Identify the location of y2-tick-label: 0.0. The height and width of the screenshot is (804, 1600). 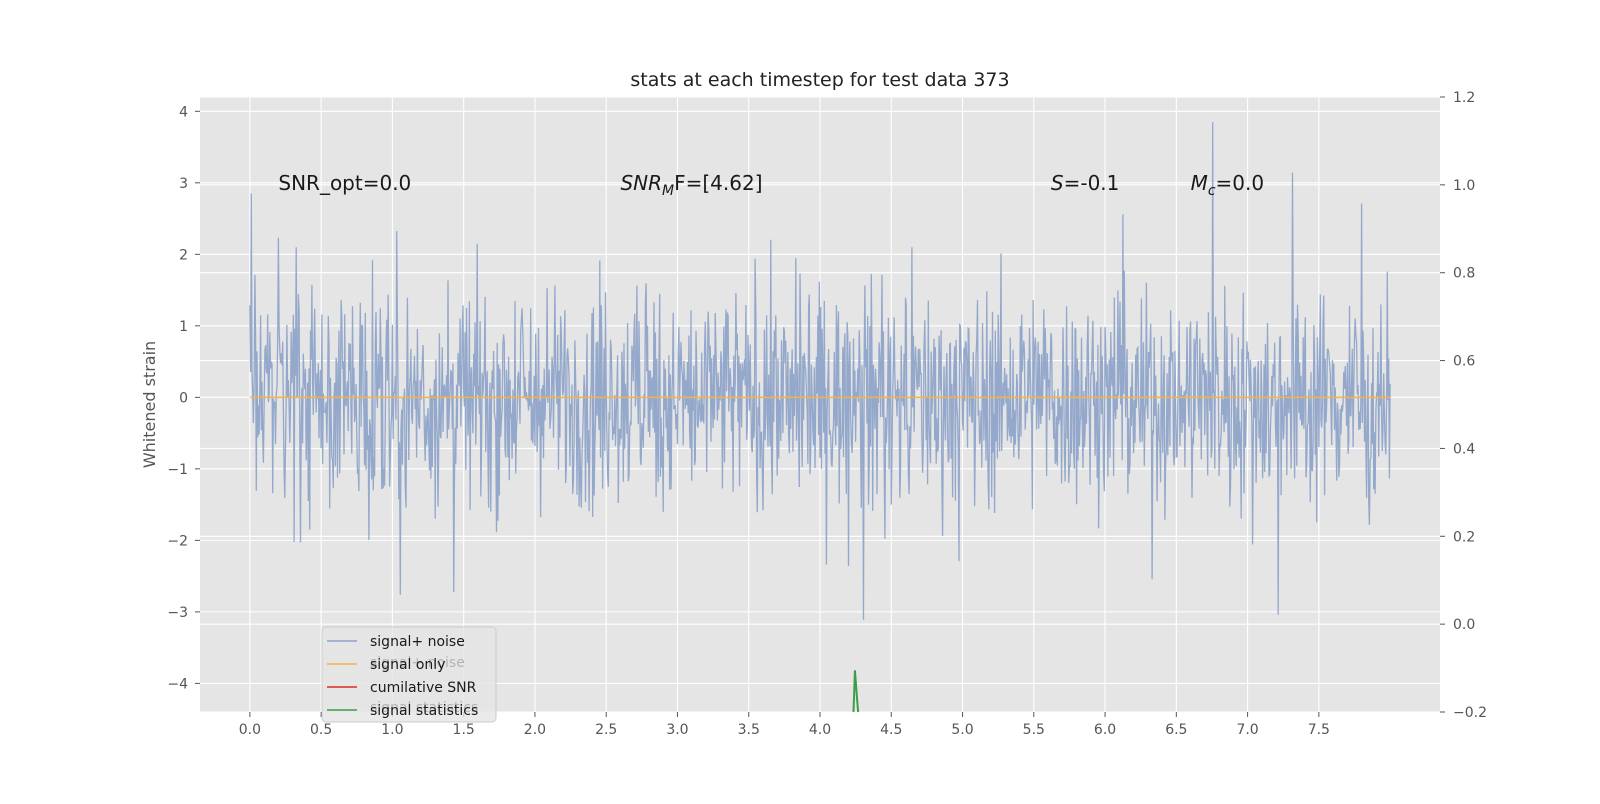
(1464, 625).